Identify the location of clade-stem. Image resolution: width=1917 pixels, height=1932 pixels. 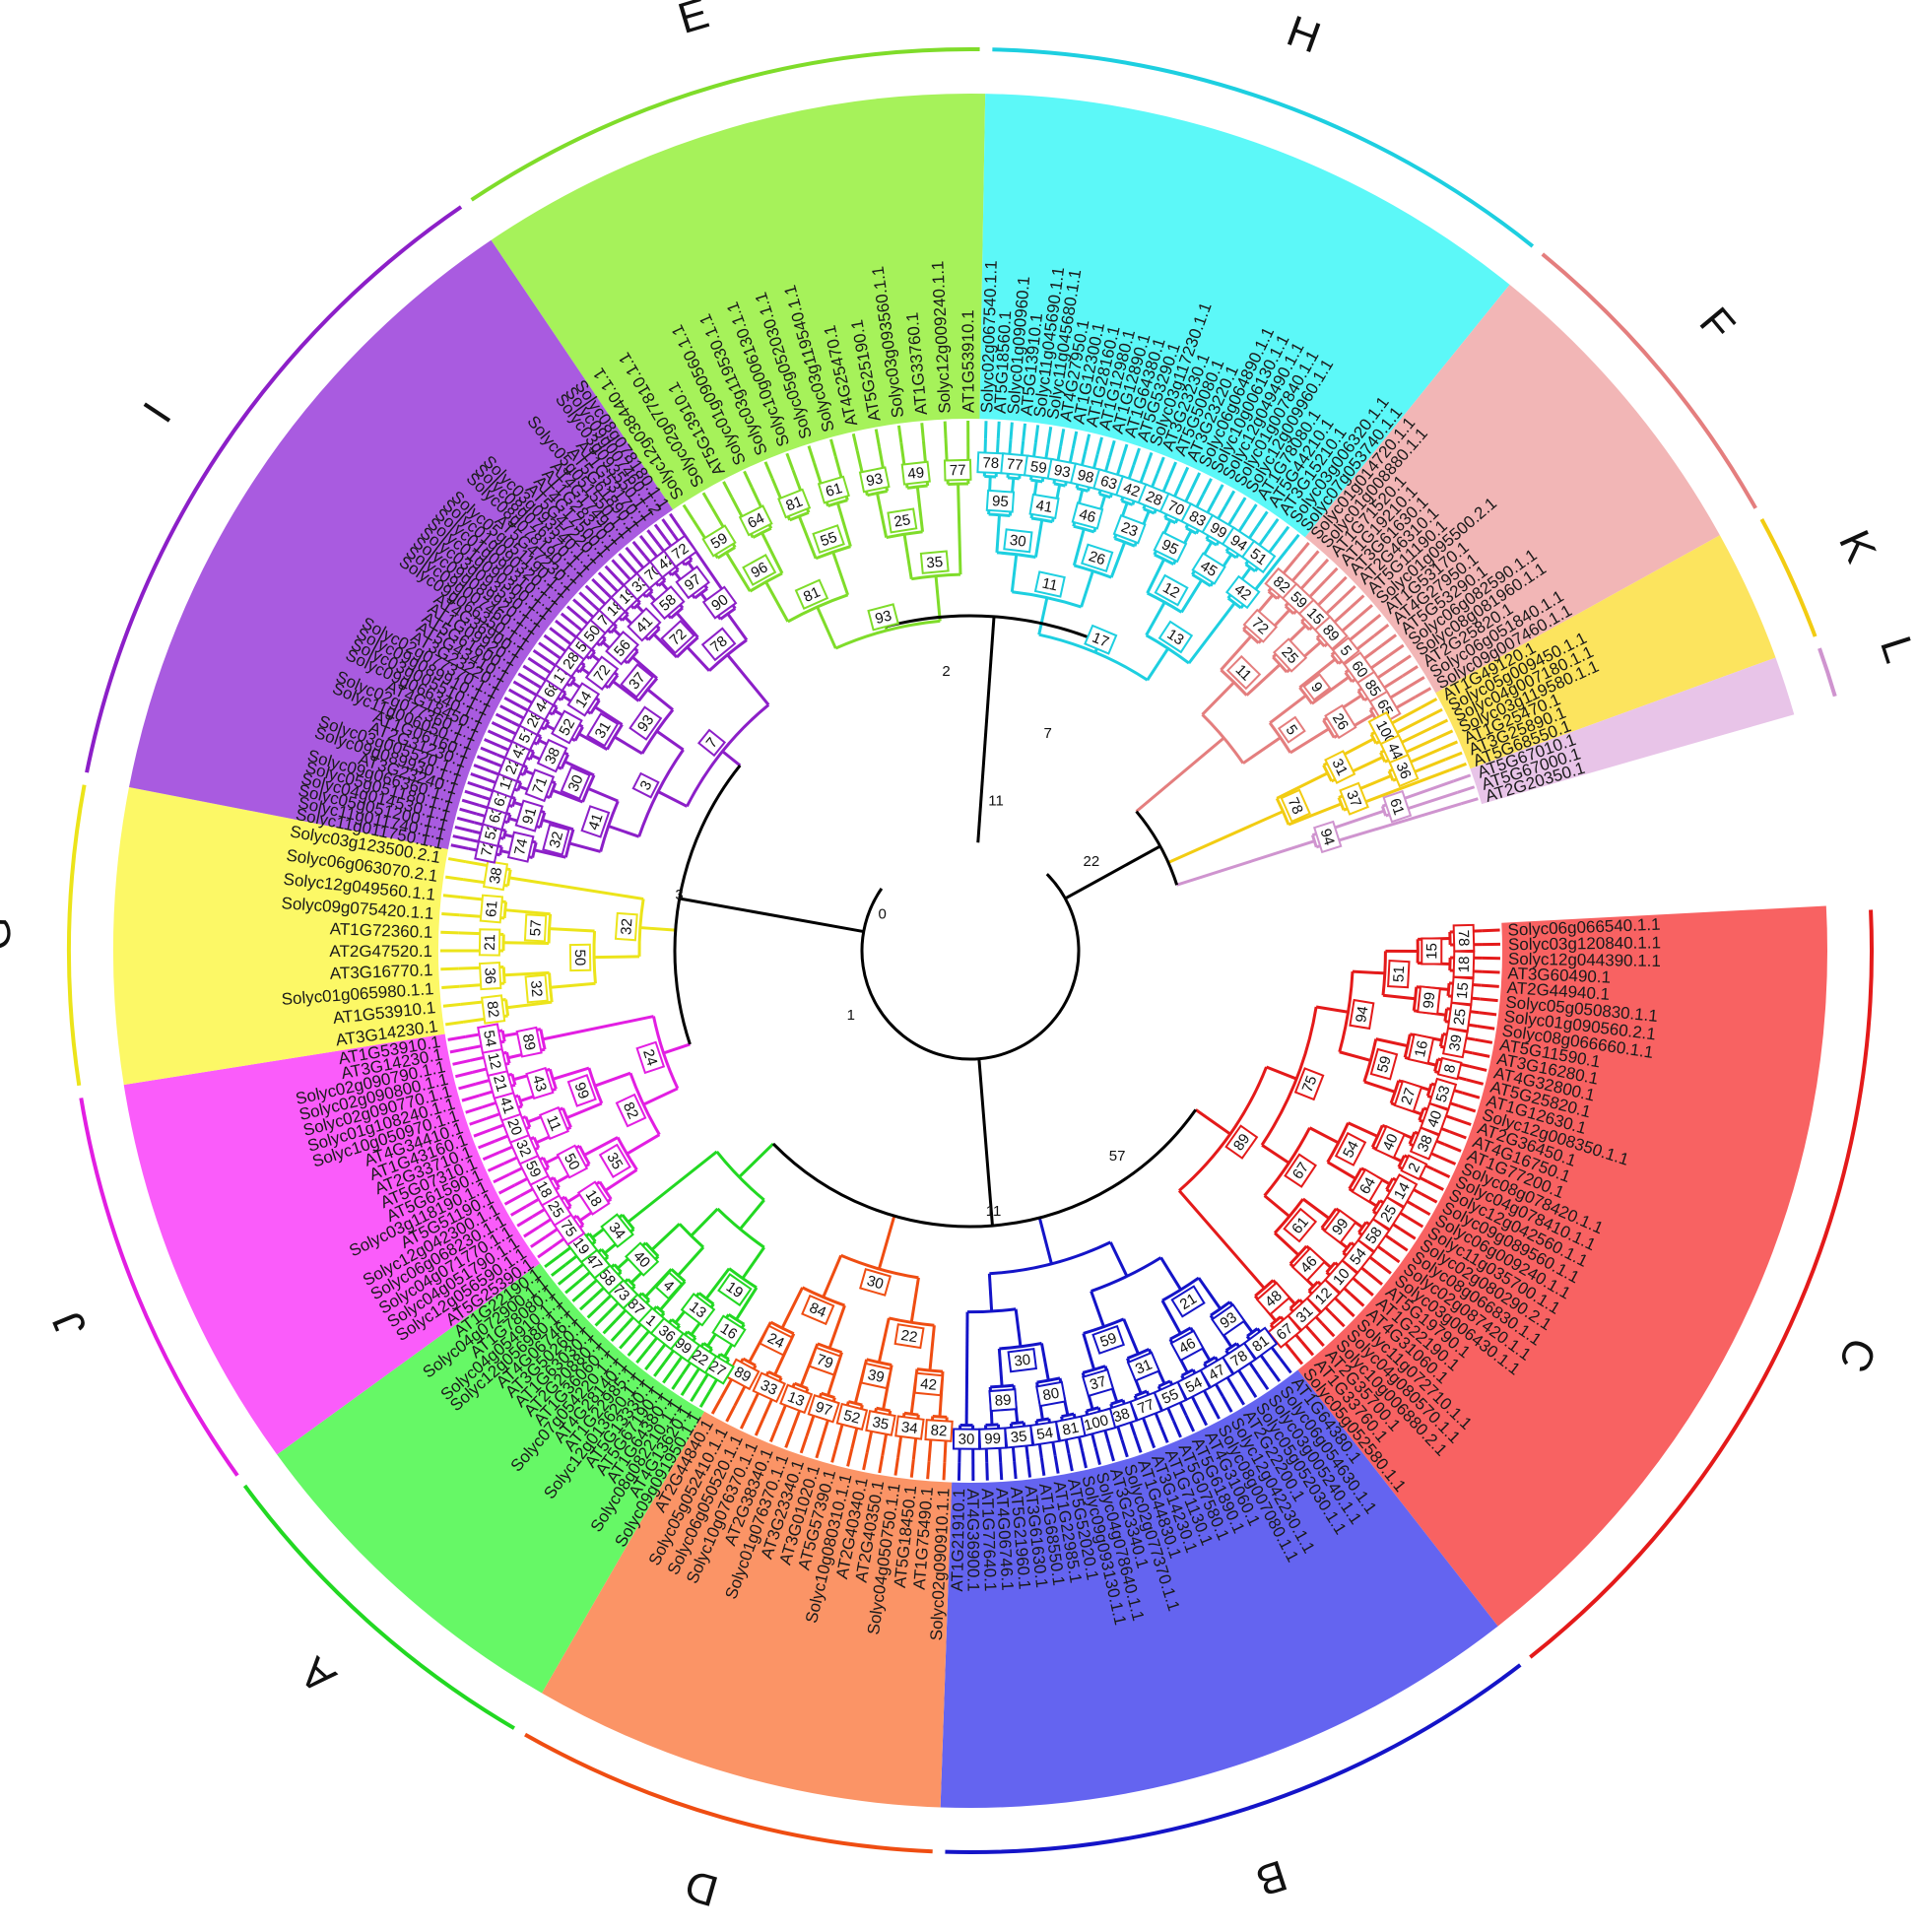
(886, 1242).